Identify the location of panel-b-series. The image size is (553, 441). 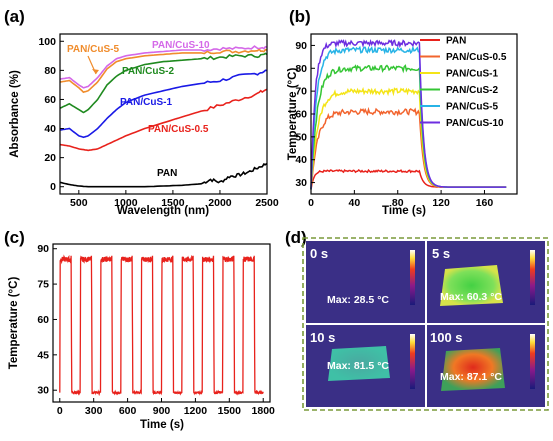
(408, 114).